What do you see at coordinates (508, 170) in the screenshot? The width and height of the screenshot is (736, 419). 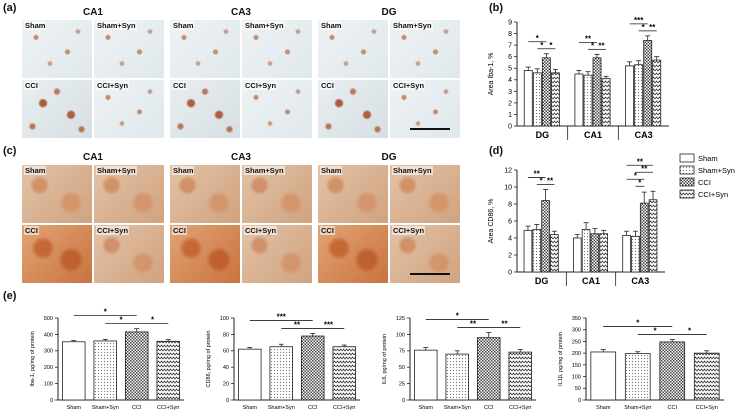 I see `y-tick-label: 12` at bounding box center [508, 170].